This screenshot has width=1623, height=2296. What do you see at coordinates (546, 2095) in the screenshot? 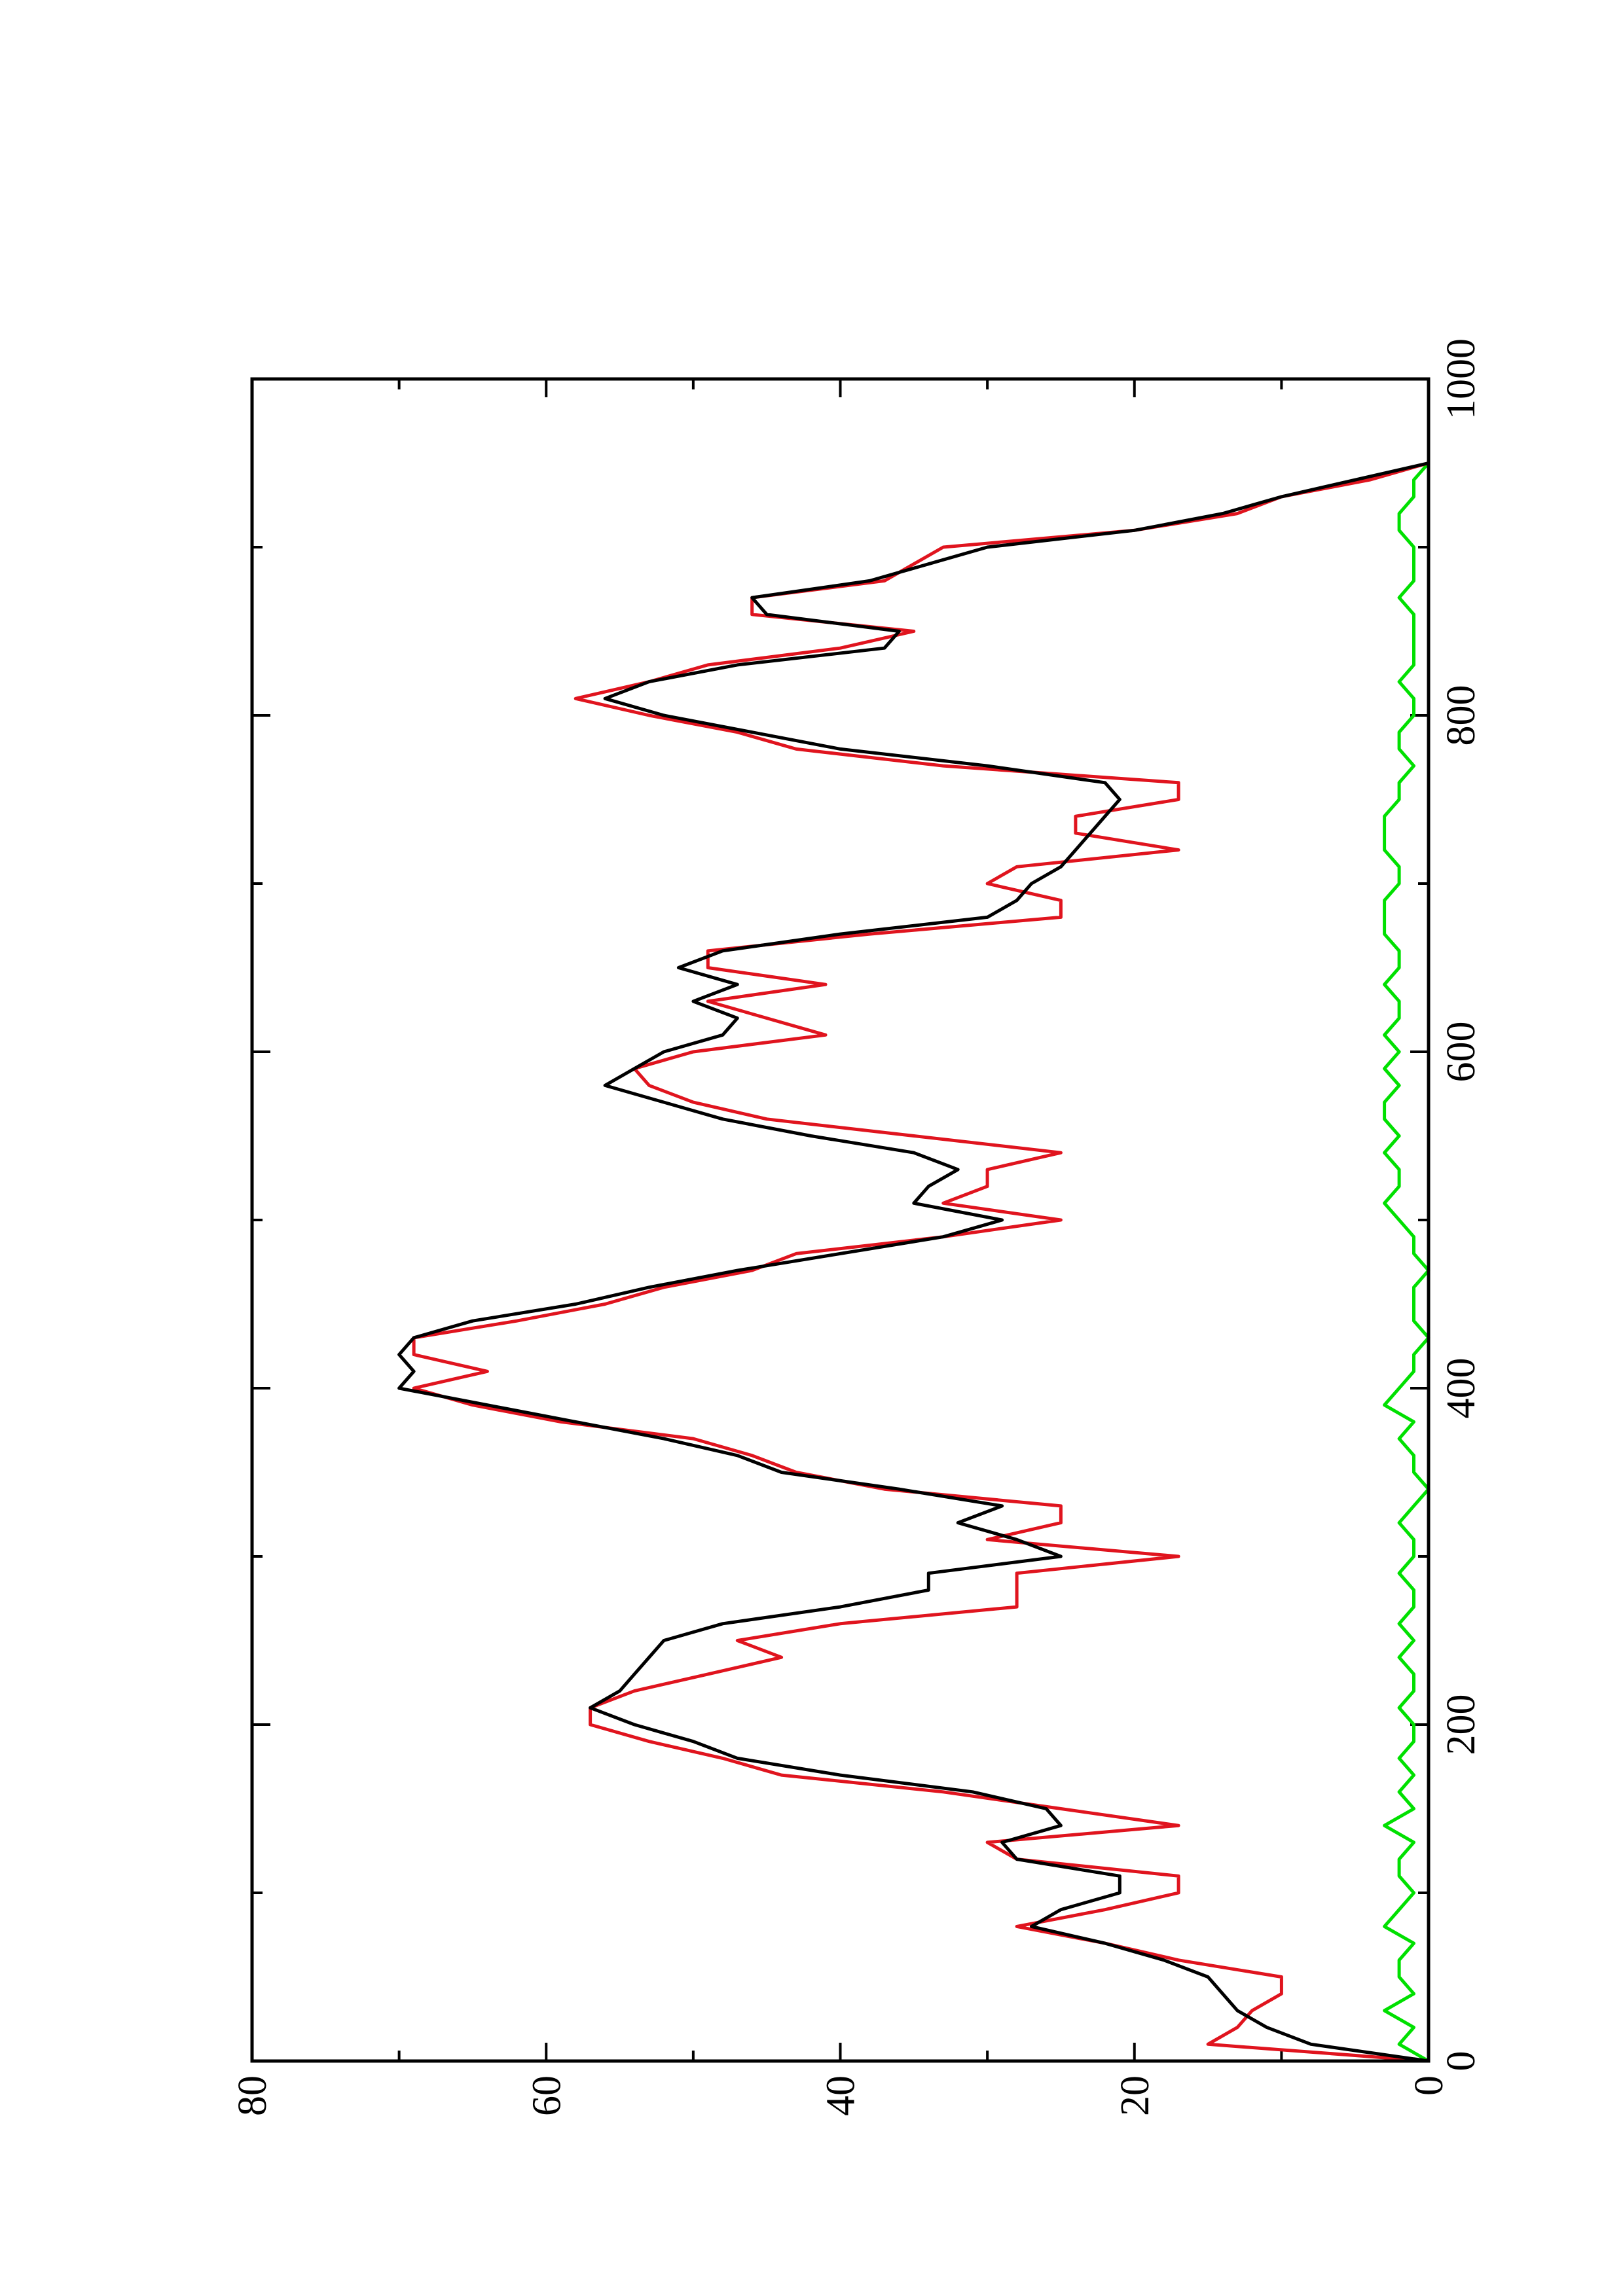
I see `y-tick-label: 60` at bounding box center [546, 2095].